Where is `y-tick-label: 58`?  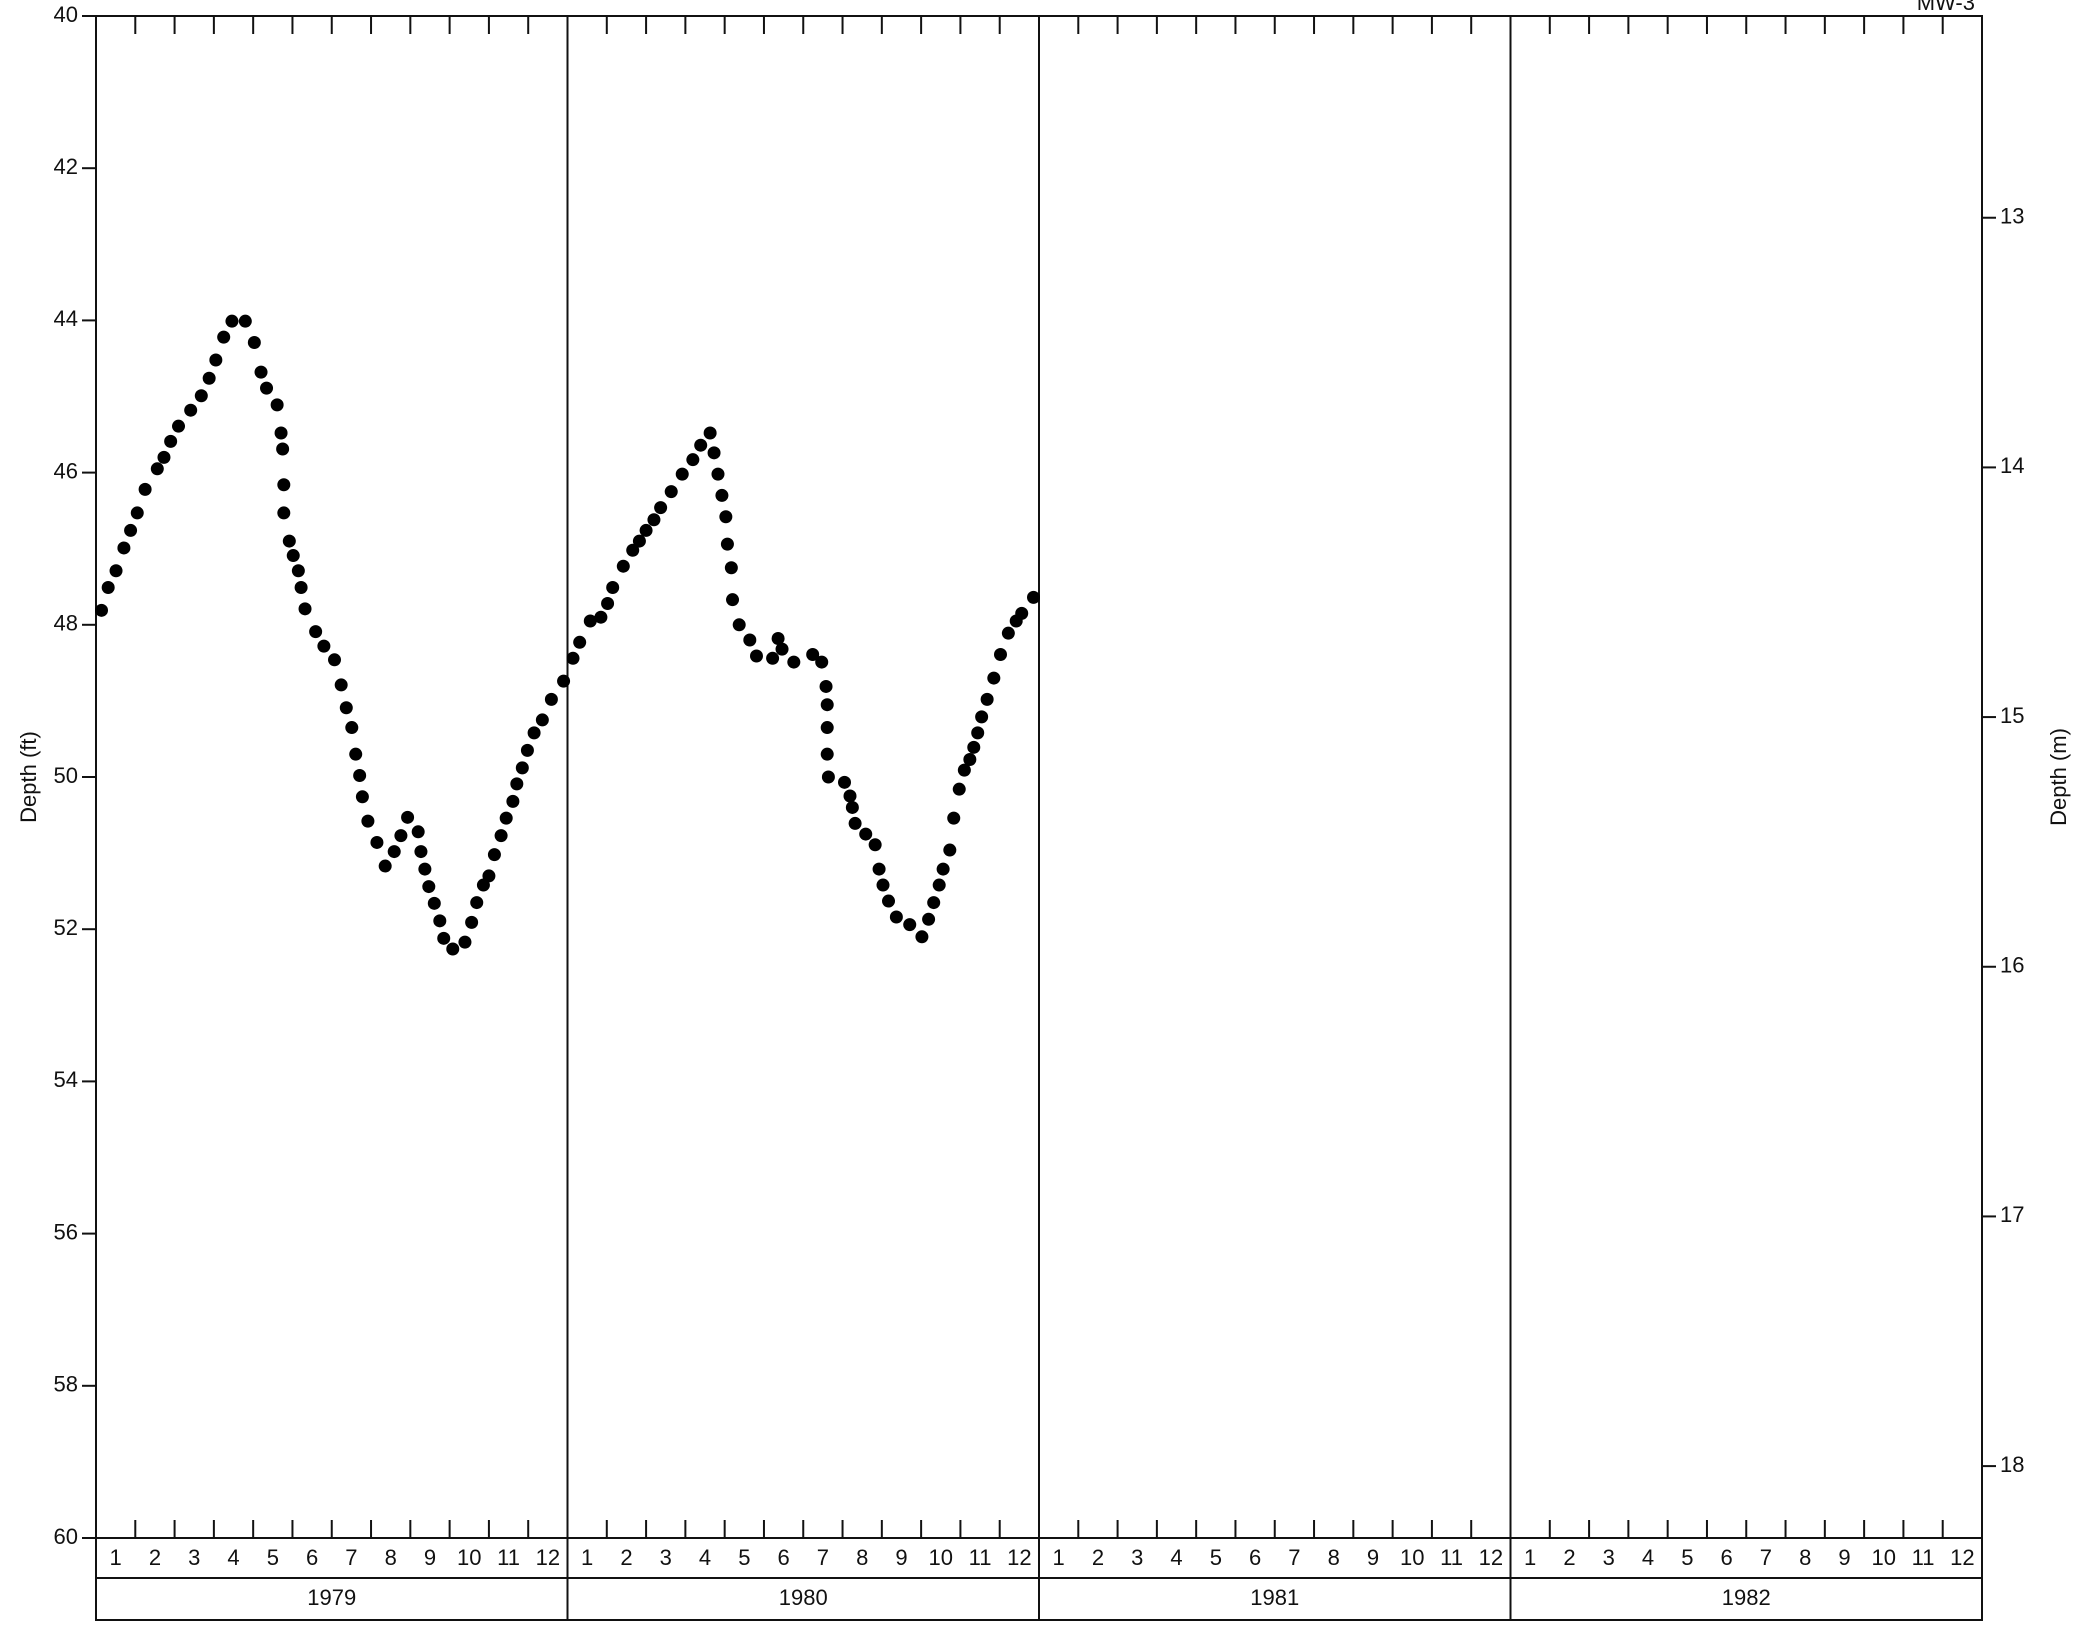 y-tick-label: 58 is located at coordinates (66, 1384).